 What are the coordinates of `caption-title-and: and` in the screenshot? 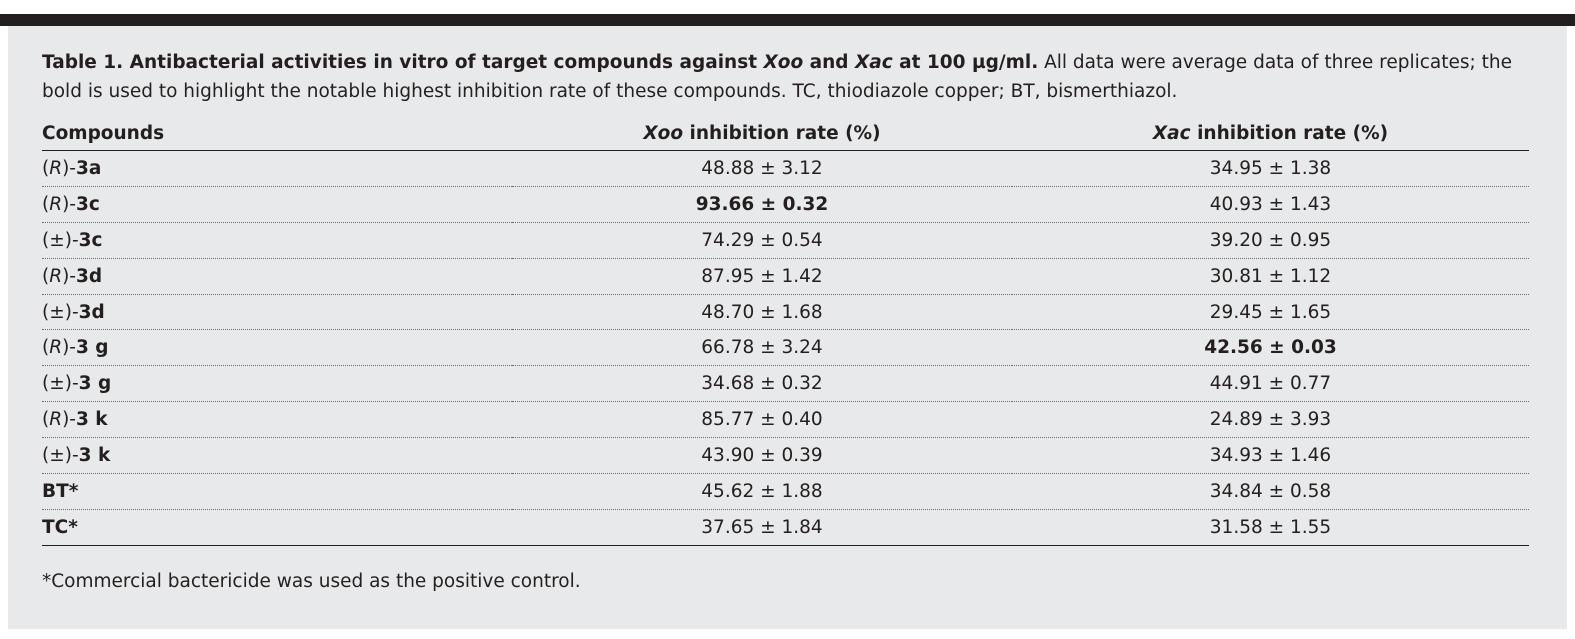 It's located at (829, 62).